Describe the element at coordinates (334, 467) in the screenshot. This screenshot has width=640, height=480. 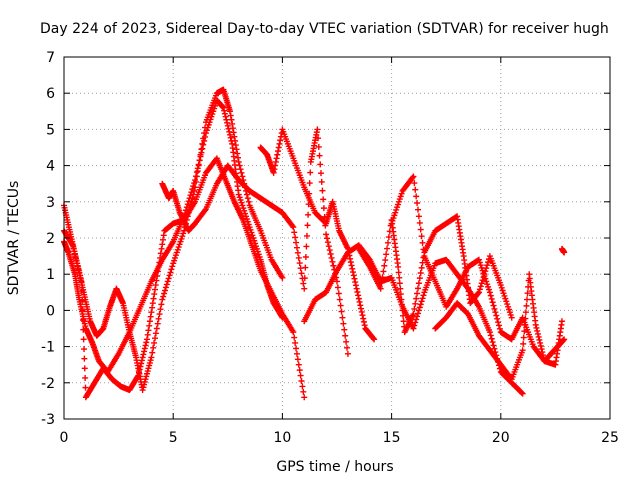
I see `x-axis-label: GPS time / hours` at that location.